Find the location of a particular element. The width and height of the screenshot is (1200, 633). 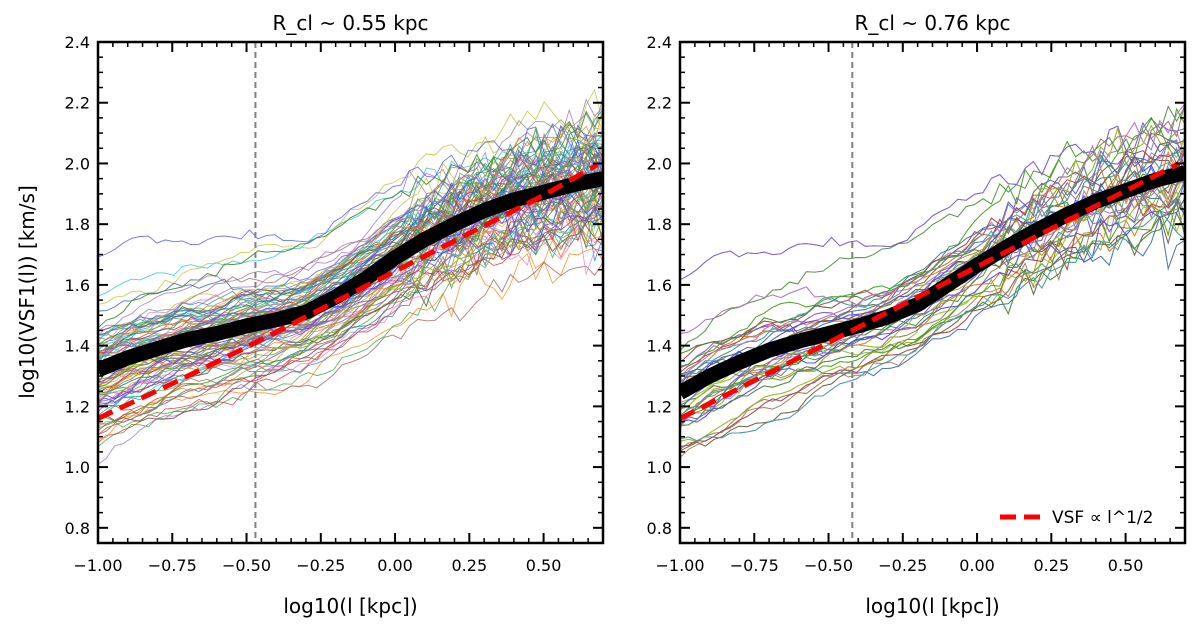

mean-vsf-line is located at coordinates (350, 274).